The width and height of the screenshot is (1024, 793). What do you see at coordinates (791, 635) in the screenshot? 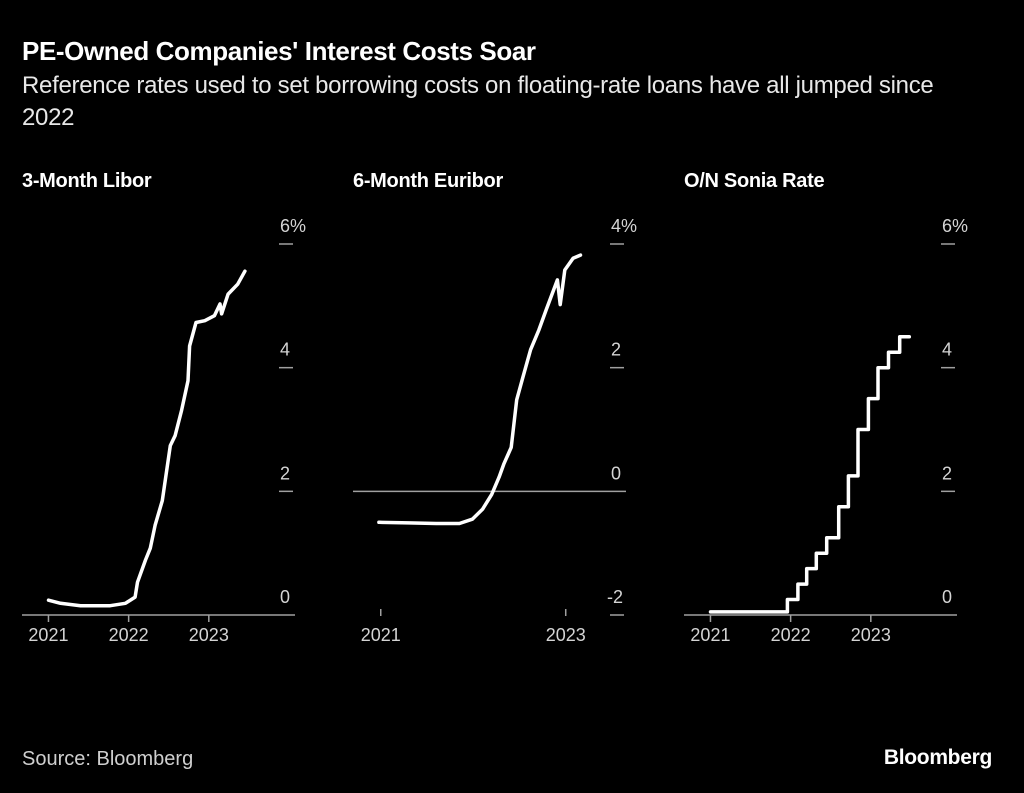
I see `sonia-x-tick-label: 2022` at bounding box center [791, 635].